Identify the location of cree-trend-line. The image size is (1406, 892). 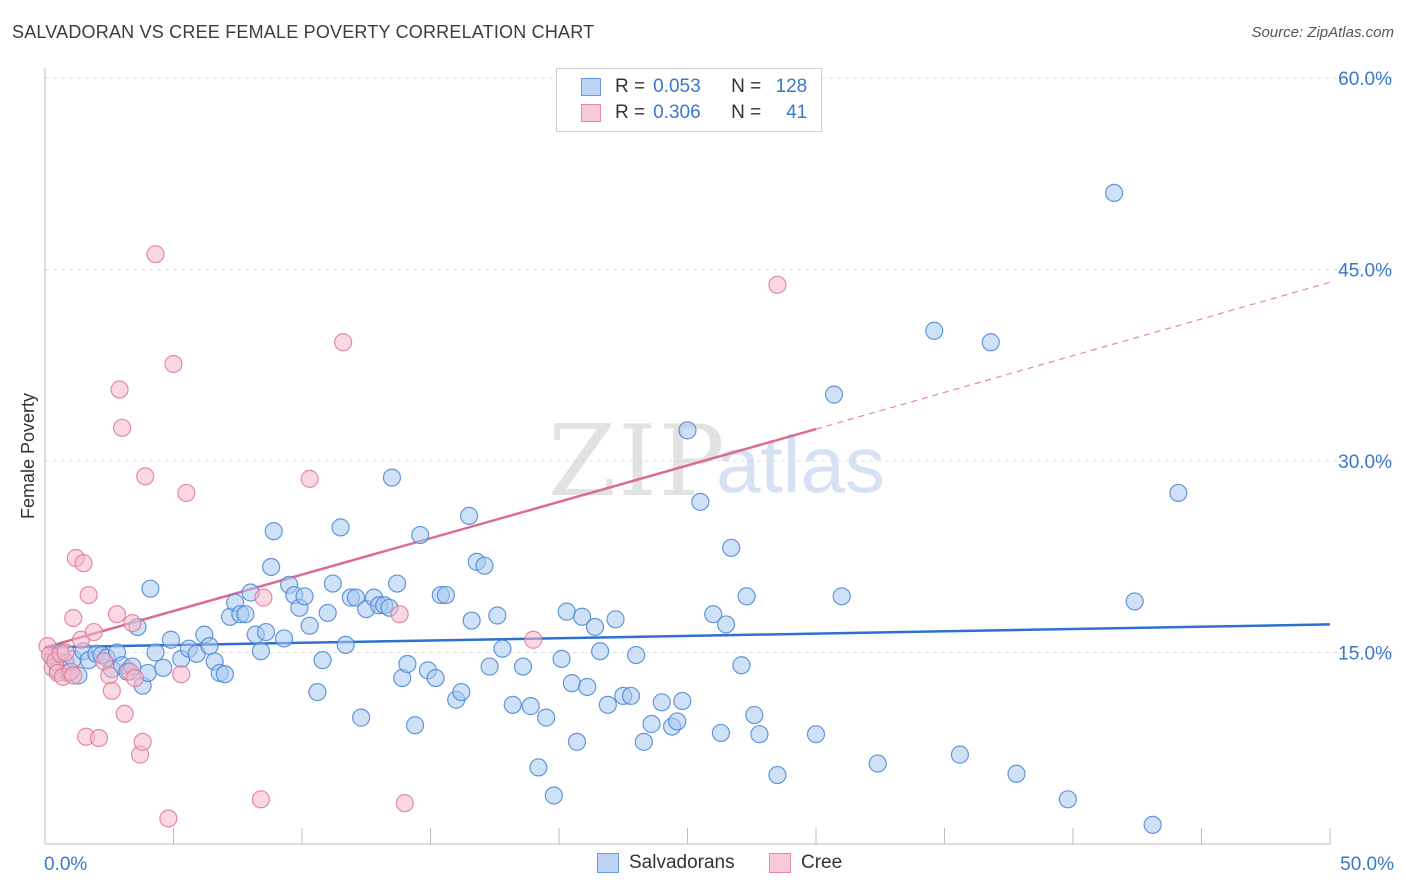
(430, 538).